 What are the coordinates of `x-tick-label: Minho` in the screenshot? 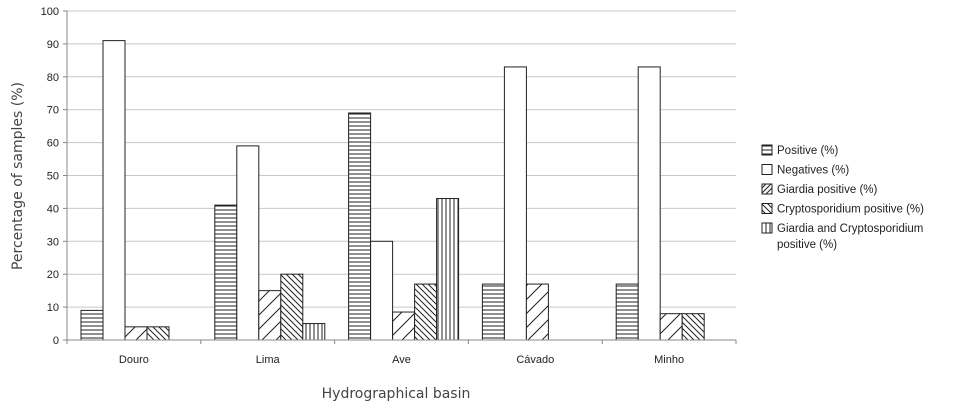 It's located at (669, 360).